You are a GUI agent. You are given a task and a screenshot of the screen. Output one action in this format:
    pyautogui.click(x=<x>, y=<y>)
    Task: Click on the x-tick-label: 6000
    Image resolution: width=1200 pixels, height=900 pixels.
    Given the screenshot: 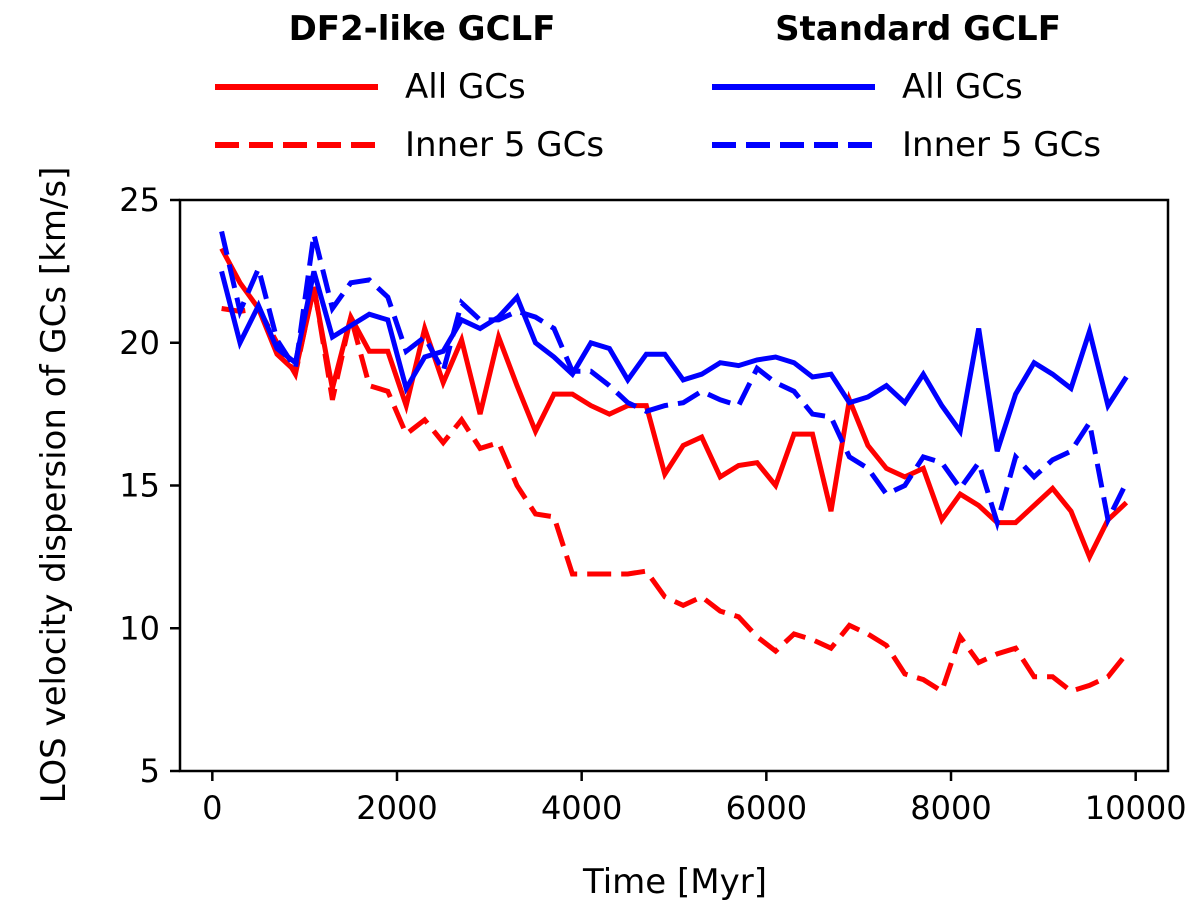 What is the action you would take?
    pyautogui.click(x=766, y=808)
    